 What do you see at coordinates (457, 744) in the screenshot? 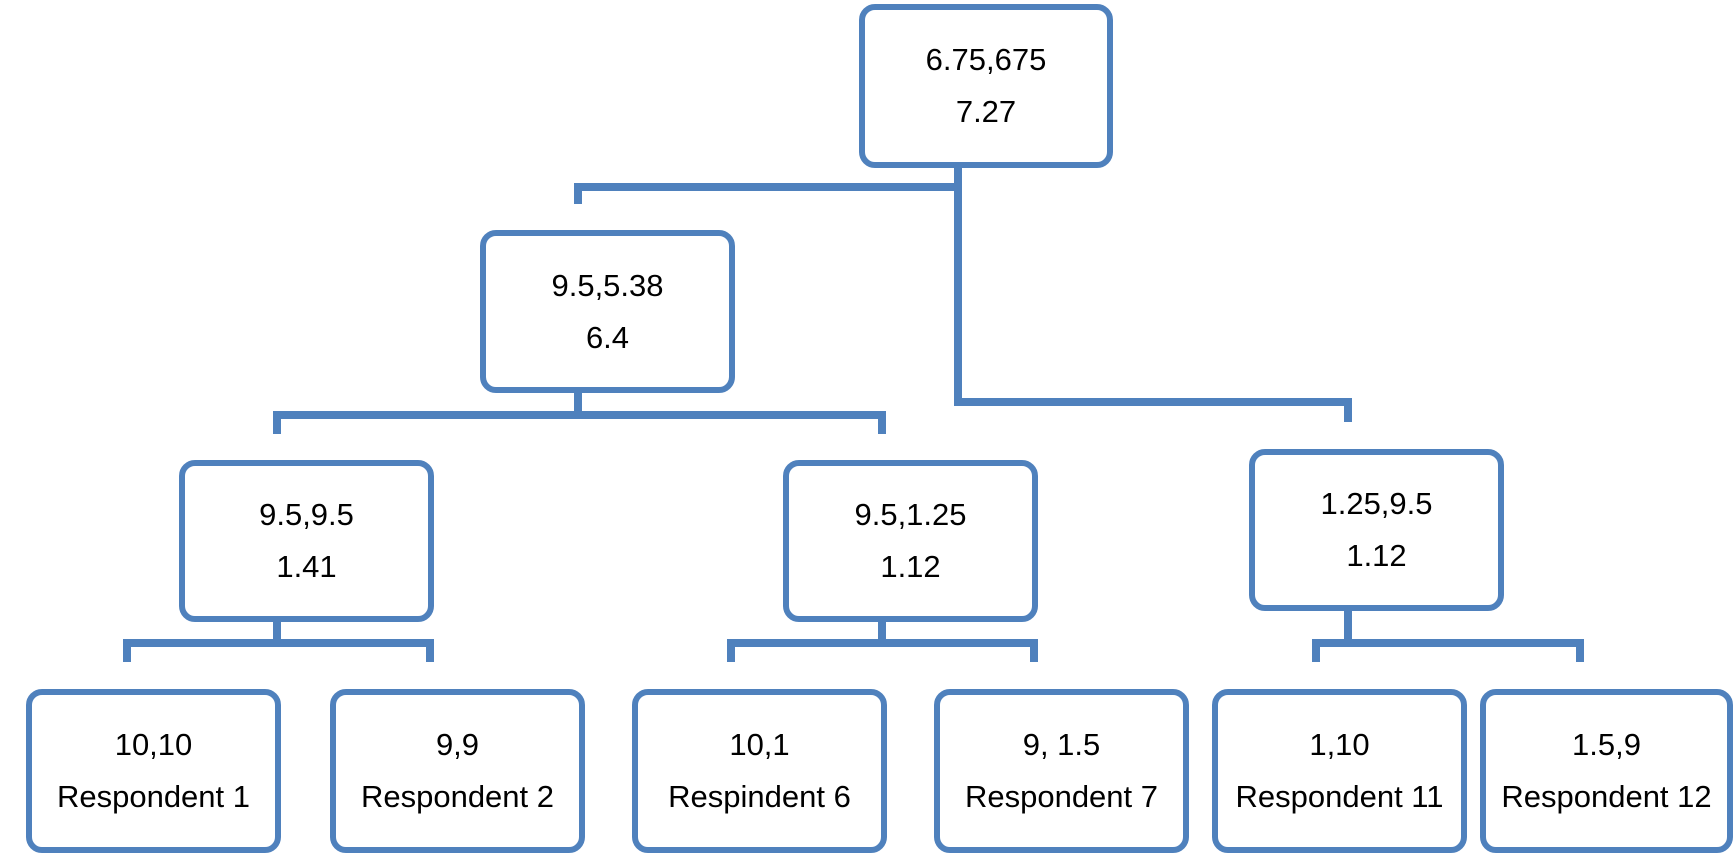
I see `leaf-2-values: 9,9` at bounding box center [457, 744].